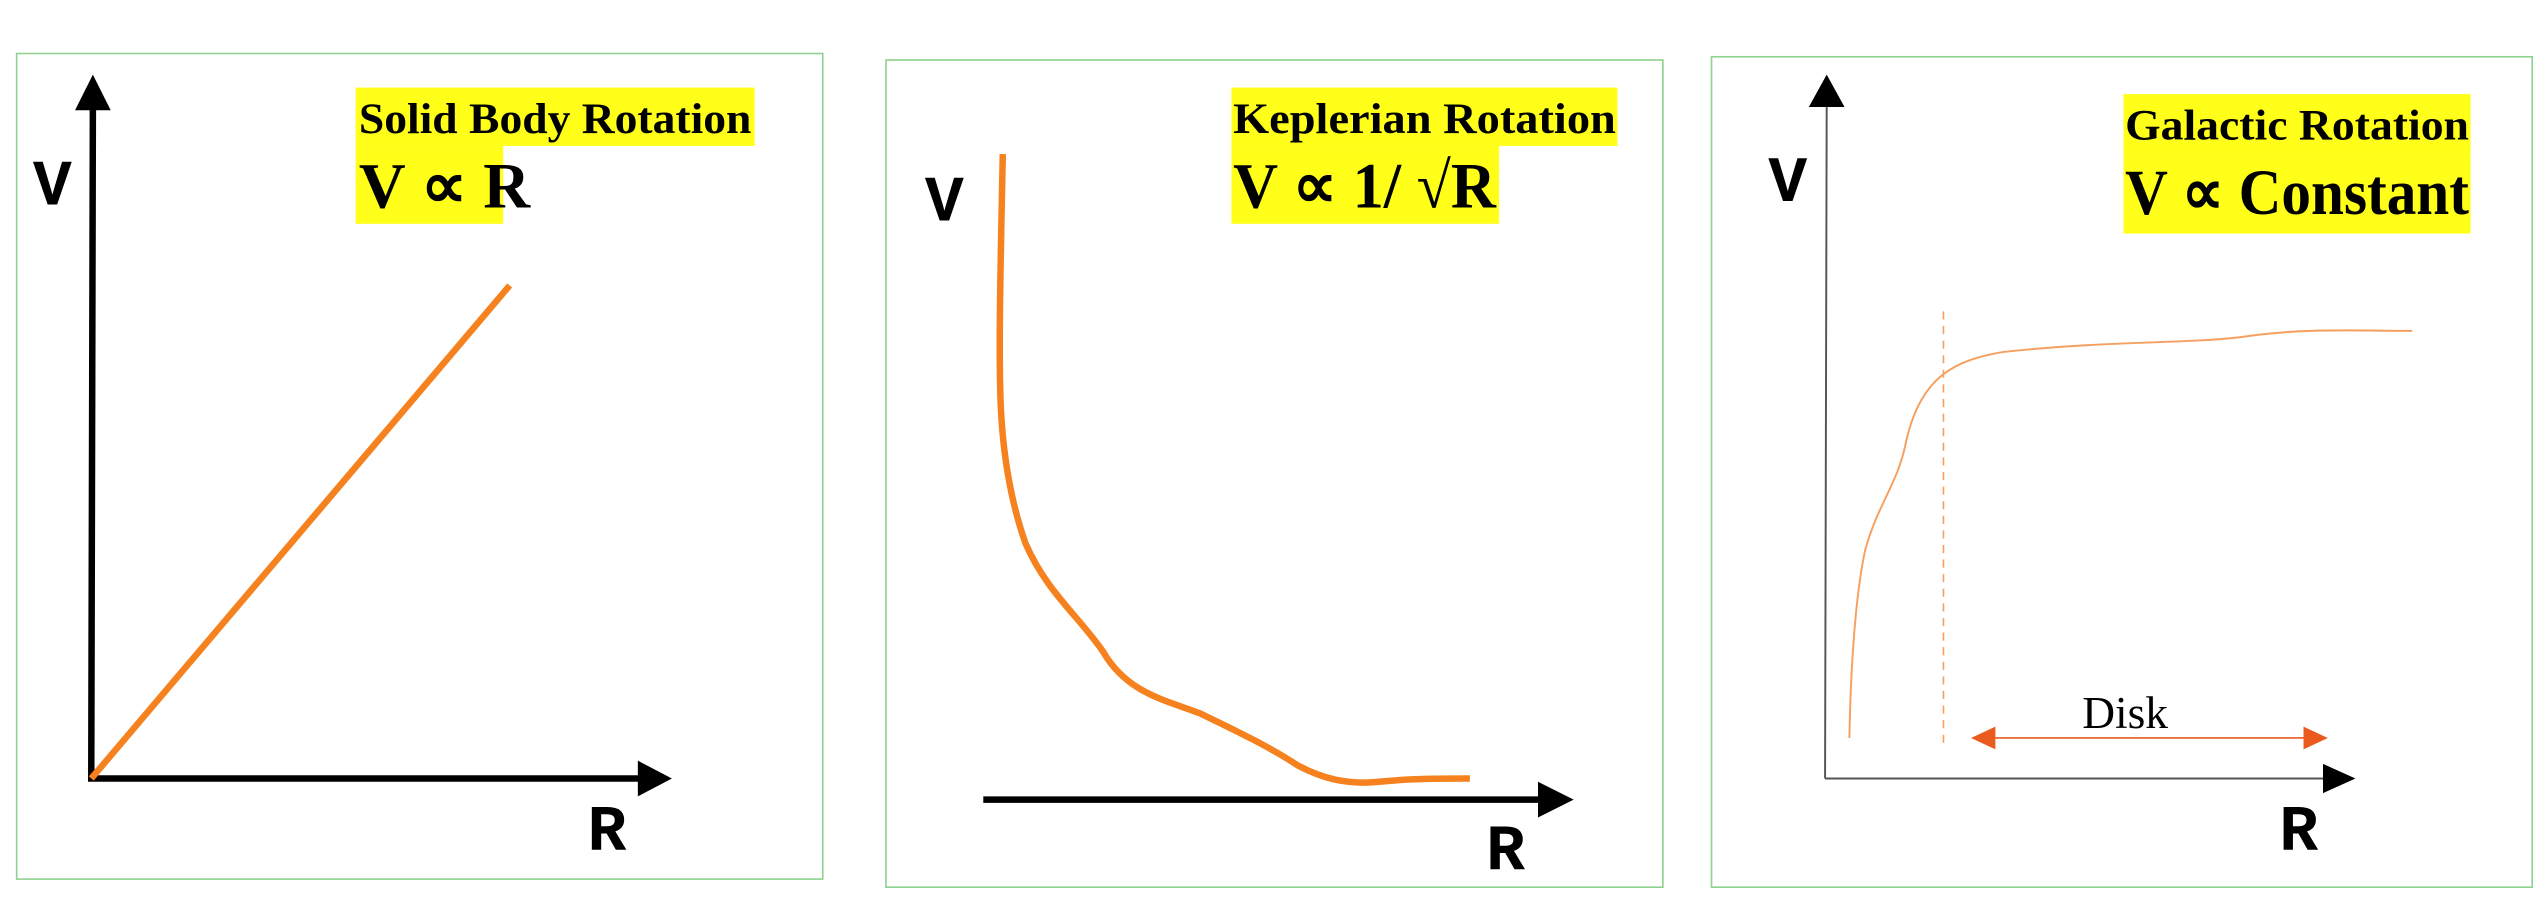 This screenshot has height=918, width=2544. I want to click on panel-title: Galactic Rotation, so click(2297, 125).